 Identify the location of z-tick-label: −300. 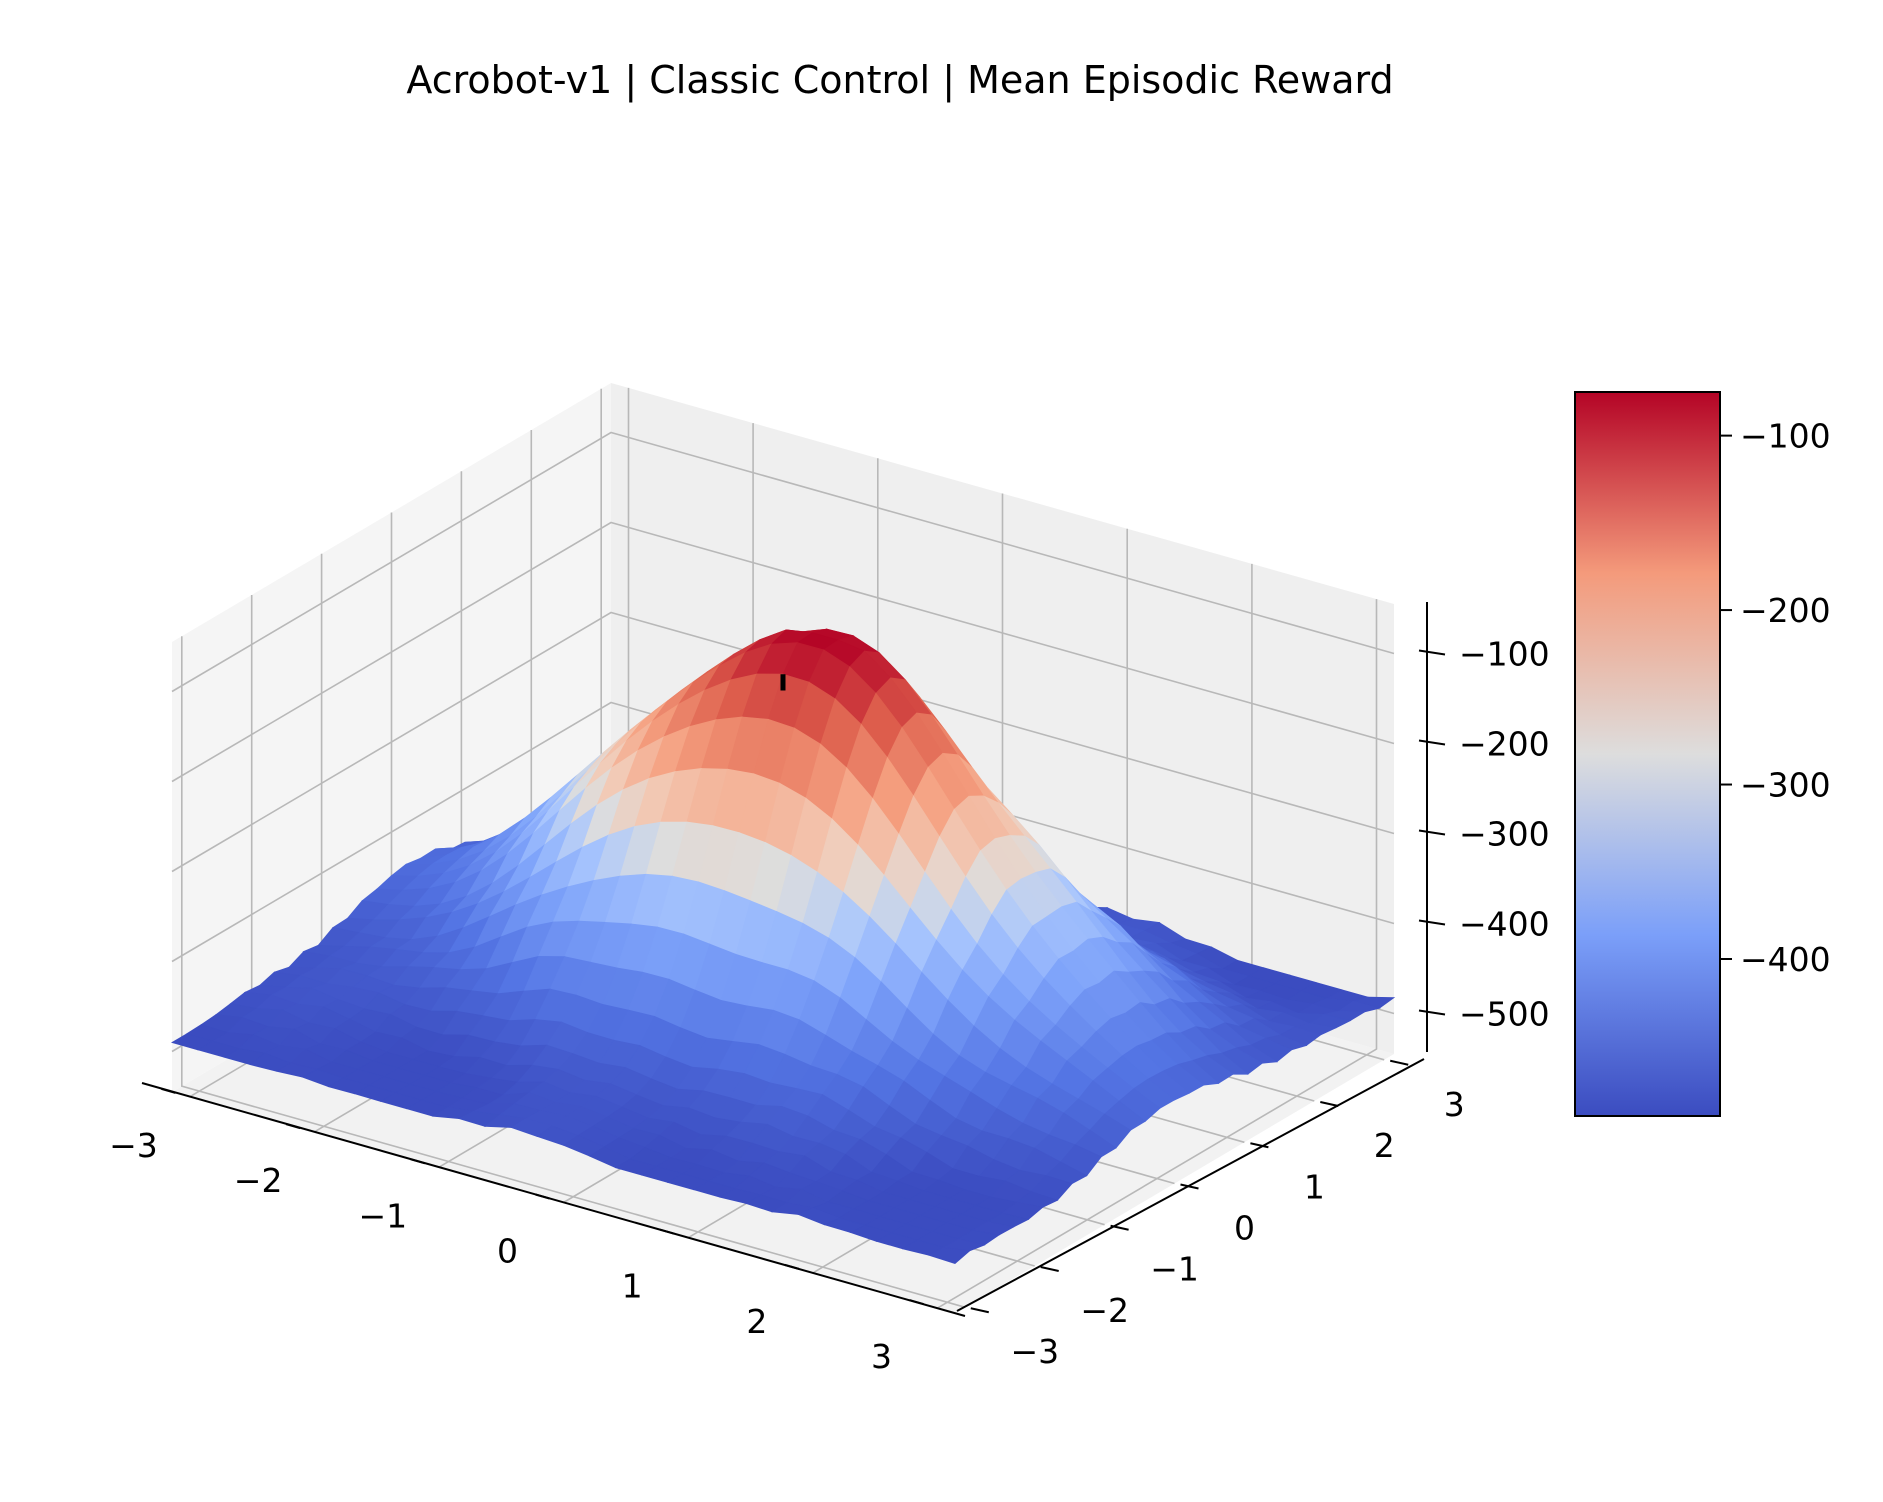
(1504, 834).